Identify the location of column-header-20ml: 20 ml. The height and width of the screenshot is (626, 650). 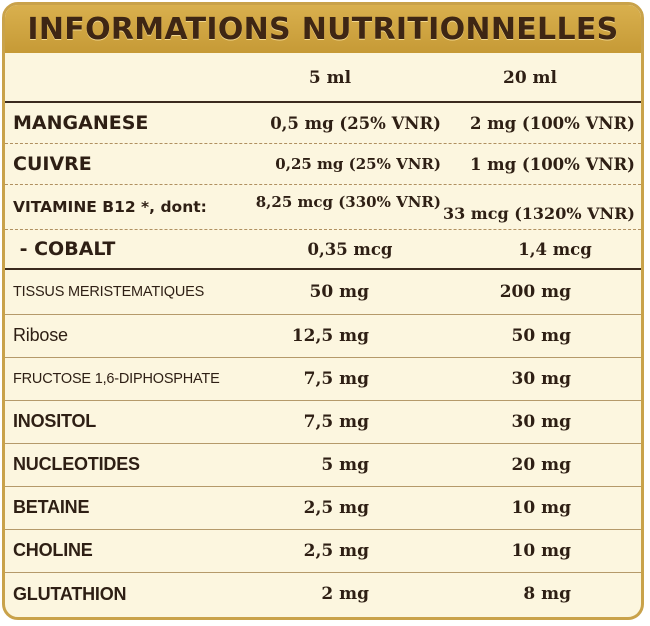
(530, 78).